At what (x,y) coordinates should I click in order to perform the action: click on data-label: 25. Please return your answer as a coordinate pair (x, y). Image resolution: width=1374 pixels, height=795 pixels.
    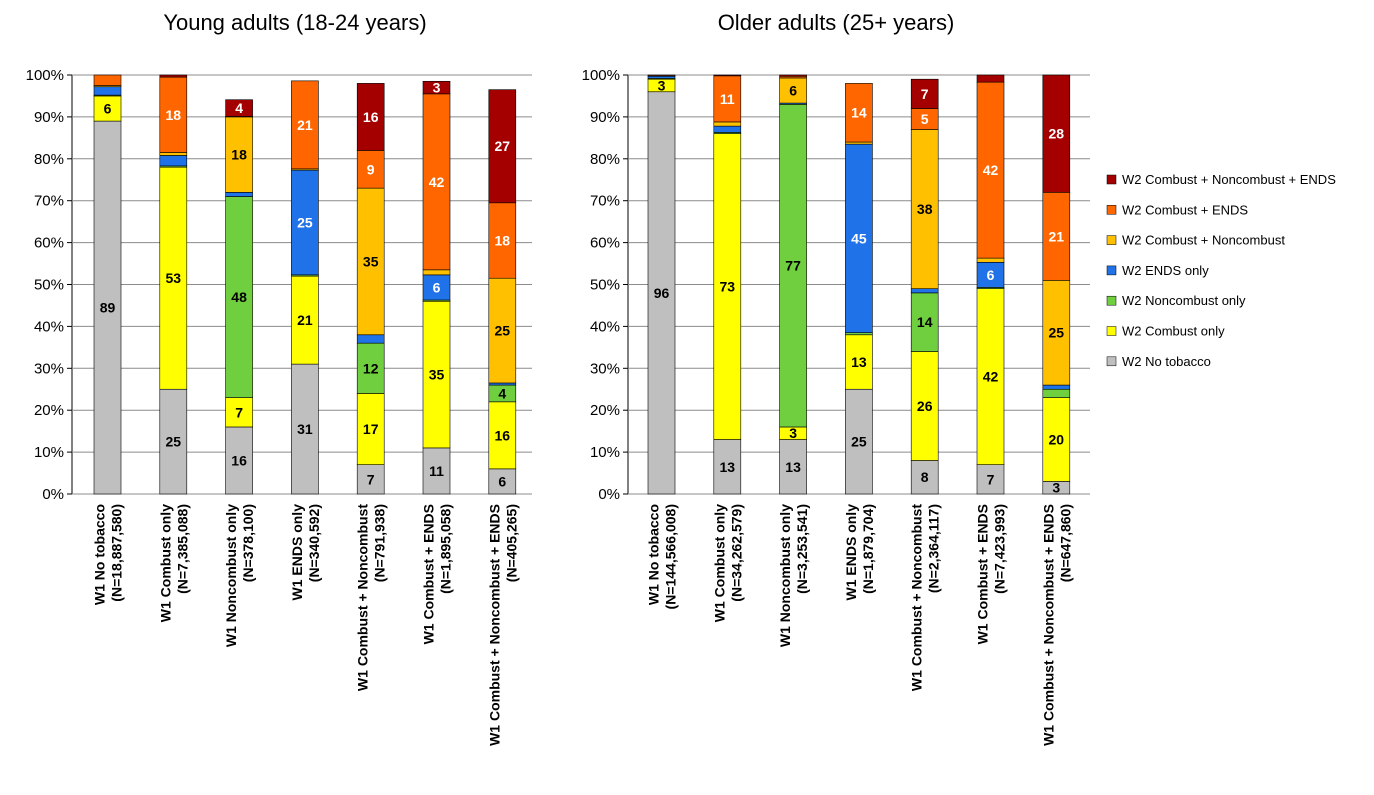
    Looking at the image, I should click on (503, 331).